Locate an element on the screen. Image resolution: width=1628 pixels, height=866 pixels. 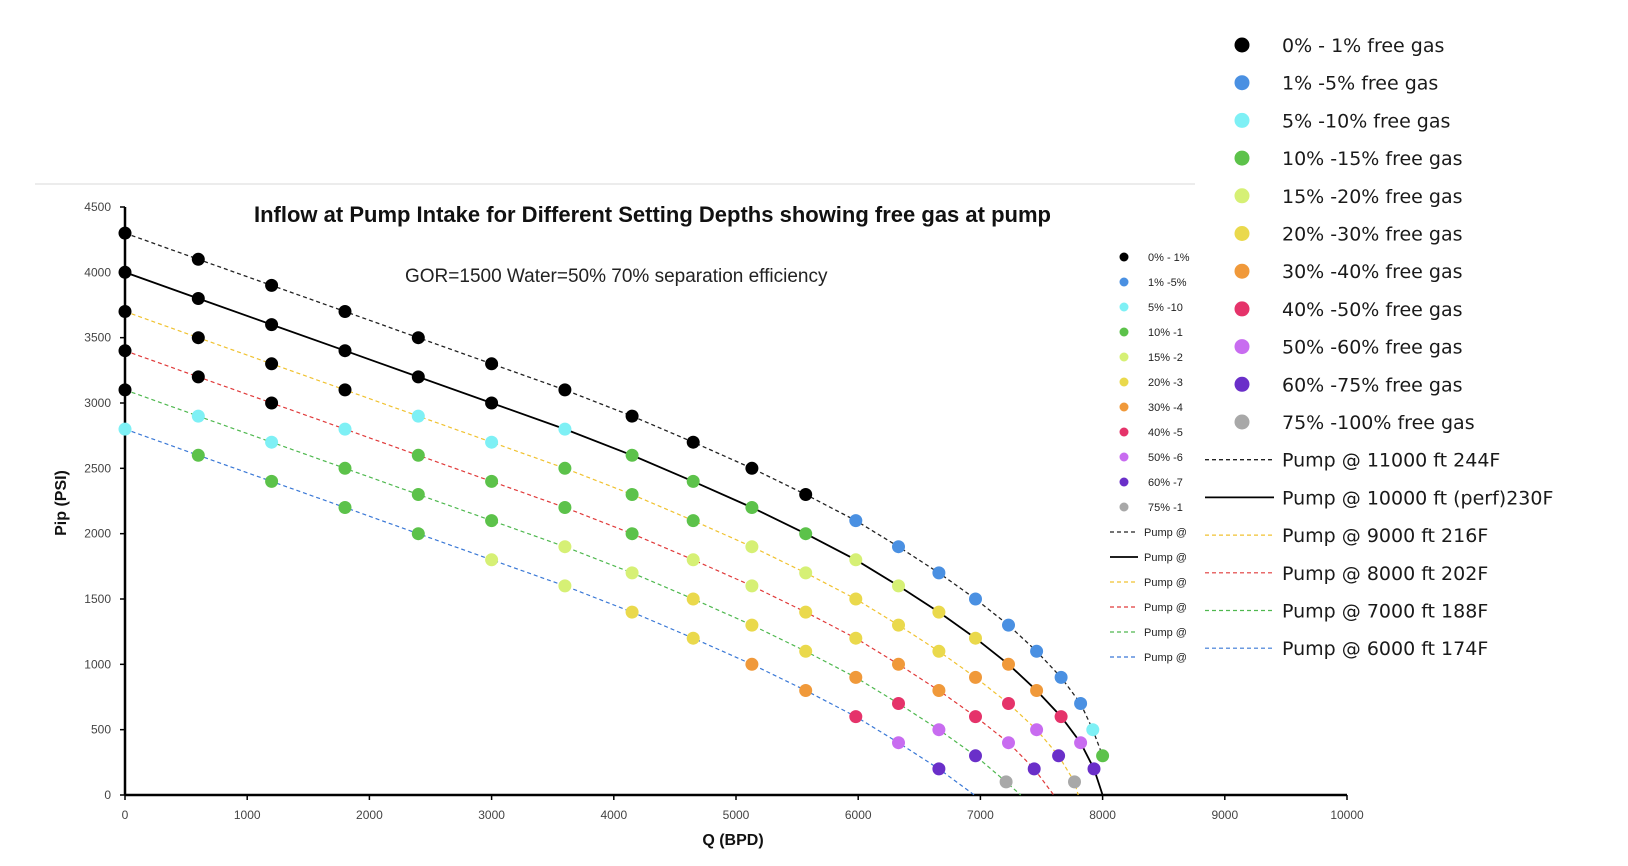
y-tick-label: 1500 is located at coordinates (97, 599).